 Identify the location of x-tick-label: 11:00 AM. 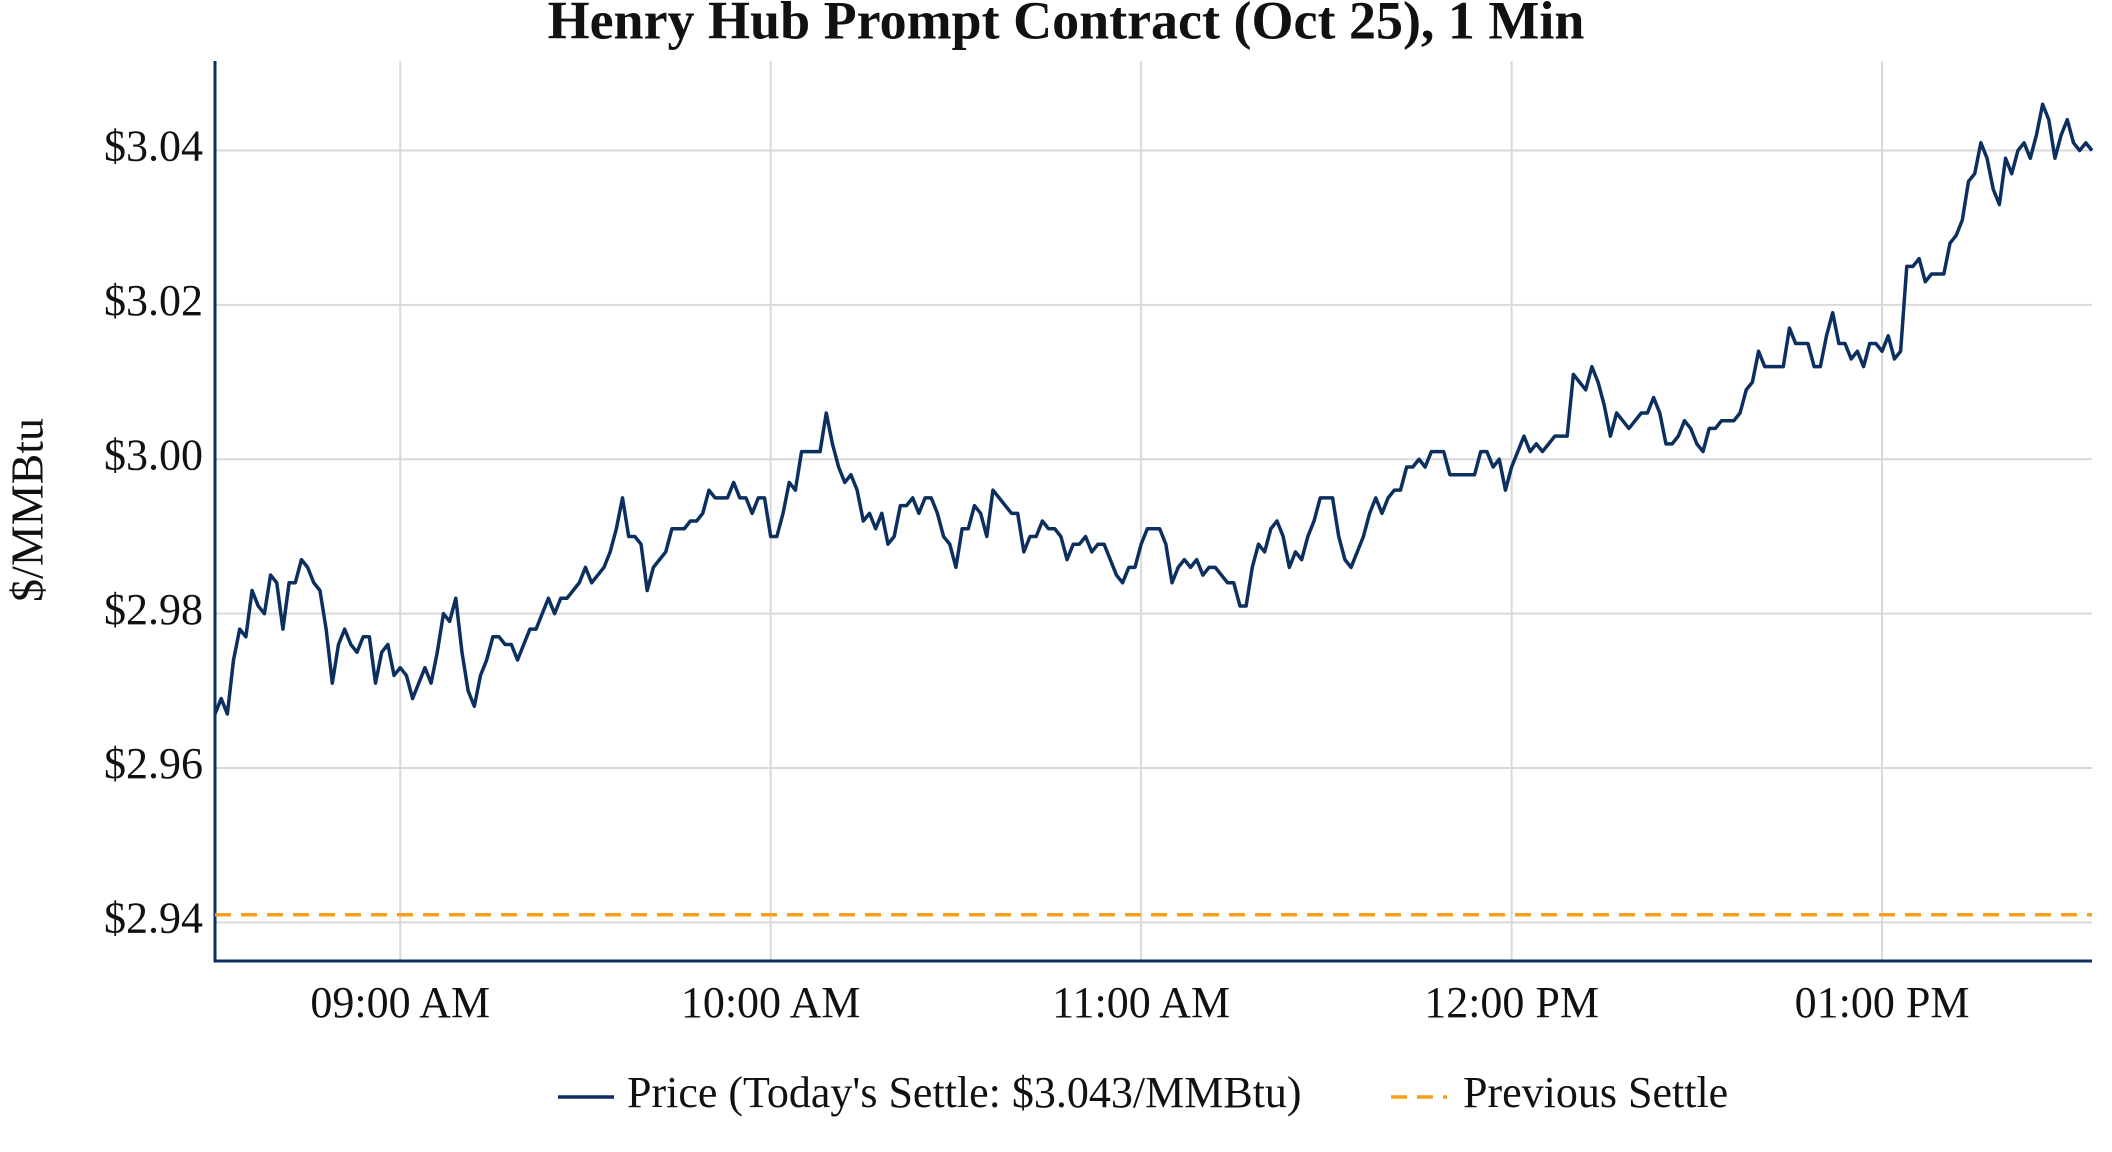
(1141, 1002).